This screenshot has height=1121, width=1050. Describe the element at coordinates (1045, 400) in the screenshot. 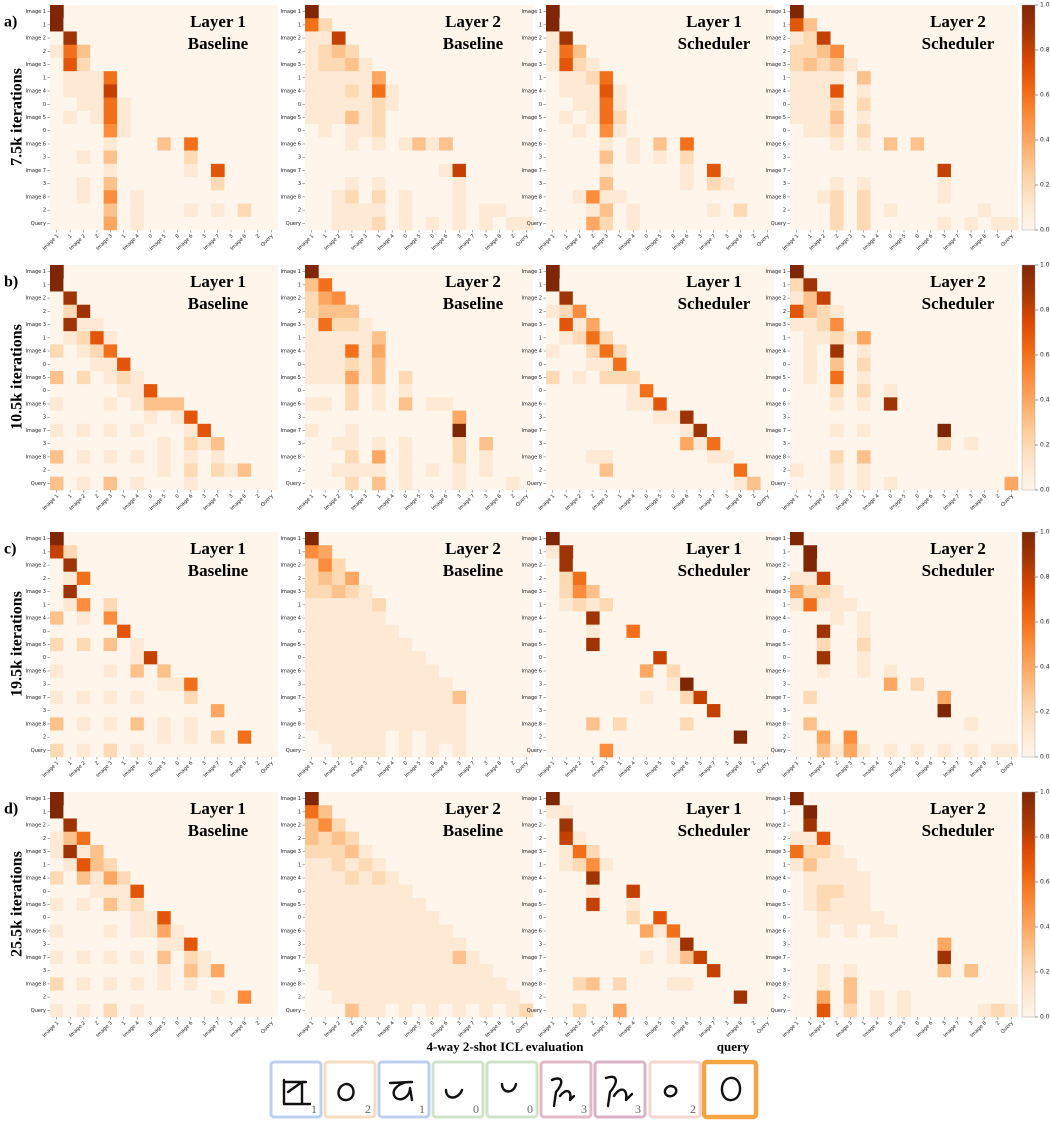

I see `colorbar-tick-label: 0.4` at that location.